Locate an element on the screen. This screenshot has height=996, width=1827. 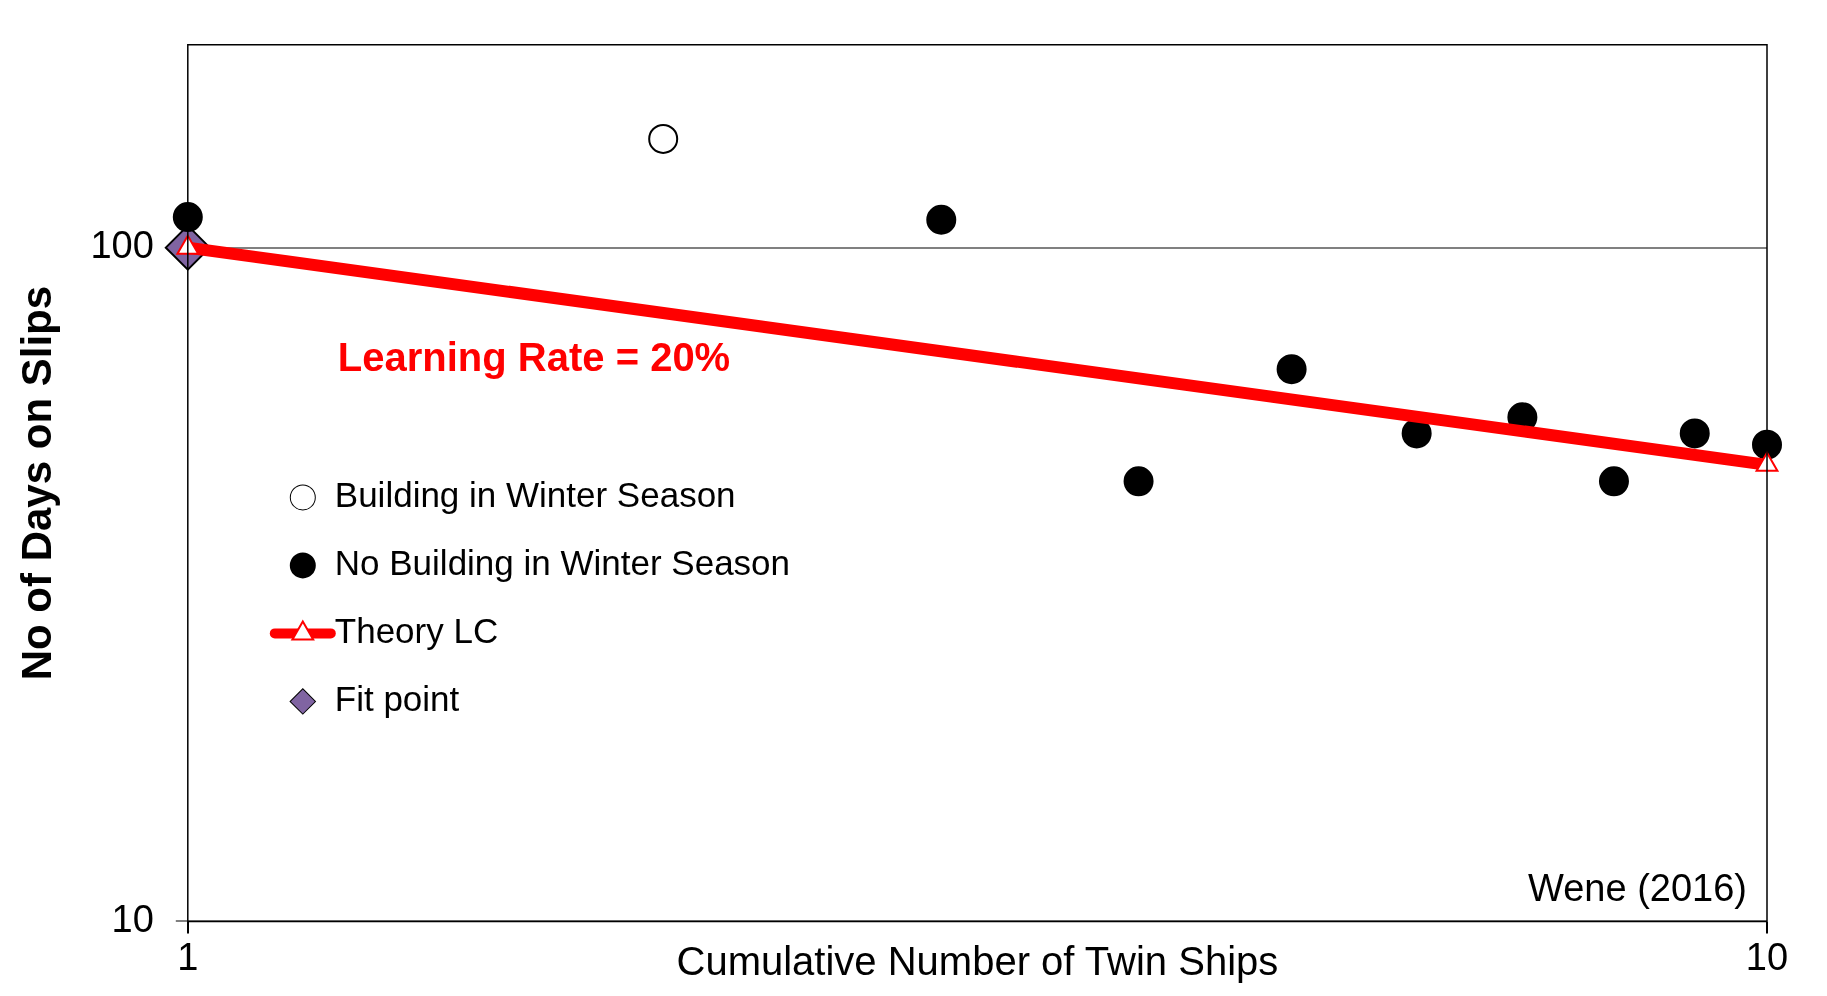
y-axis-title: No of Days on Slips is located at coordinates (36, 483).